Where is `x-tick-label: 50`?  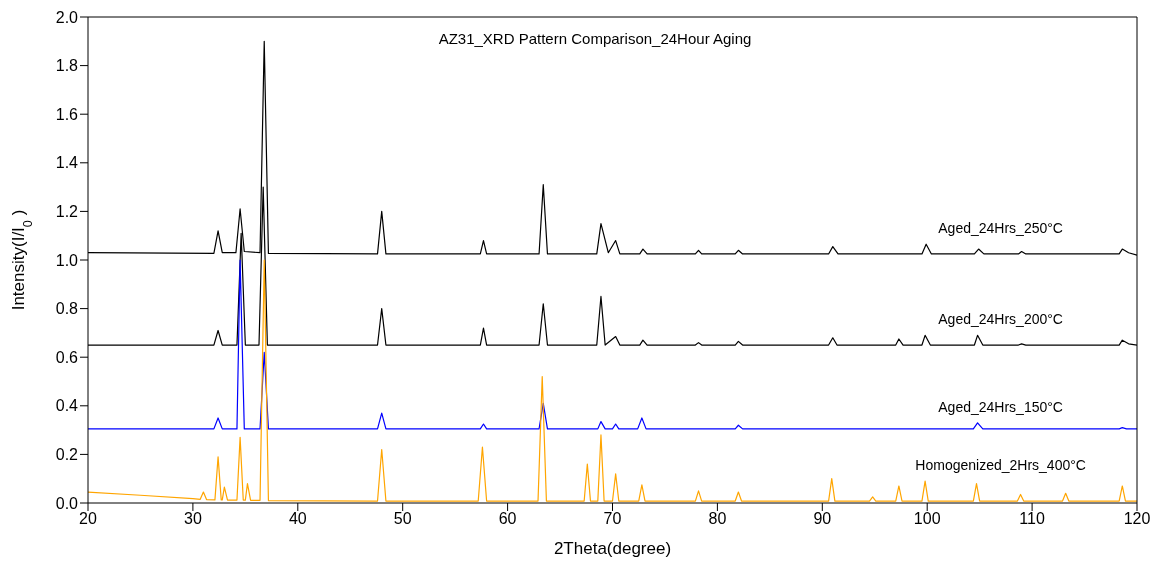
x-tick-label: 50 is located at coordinates (402, 519).